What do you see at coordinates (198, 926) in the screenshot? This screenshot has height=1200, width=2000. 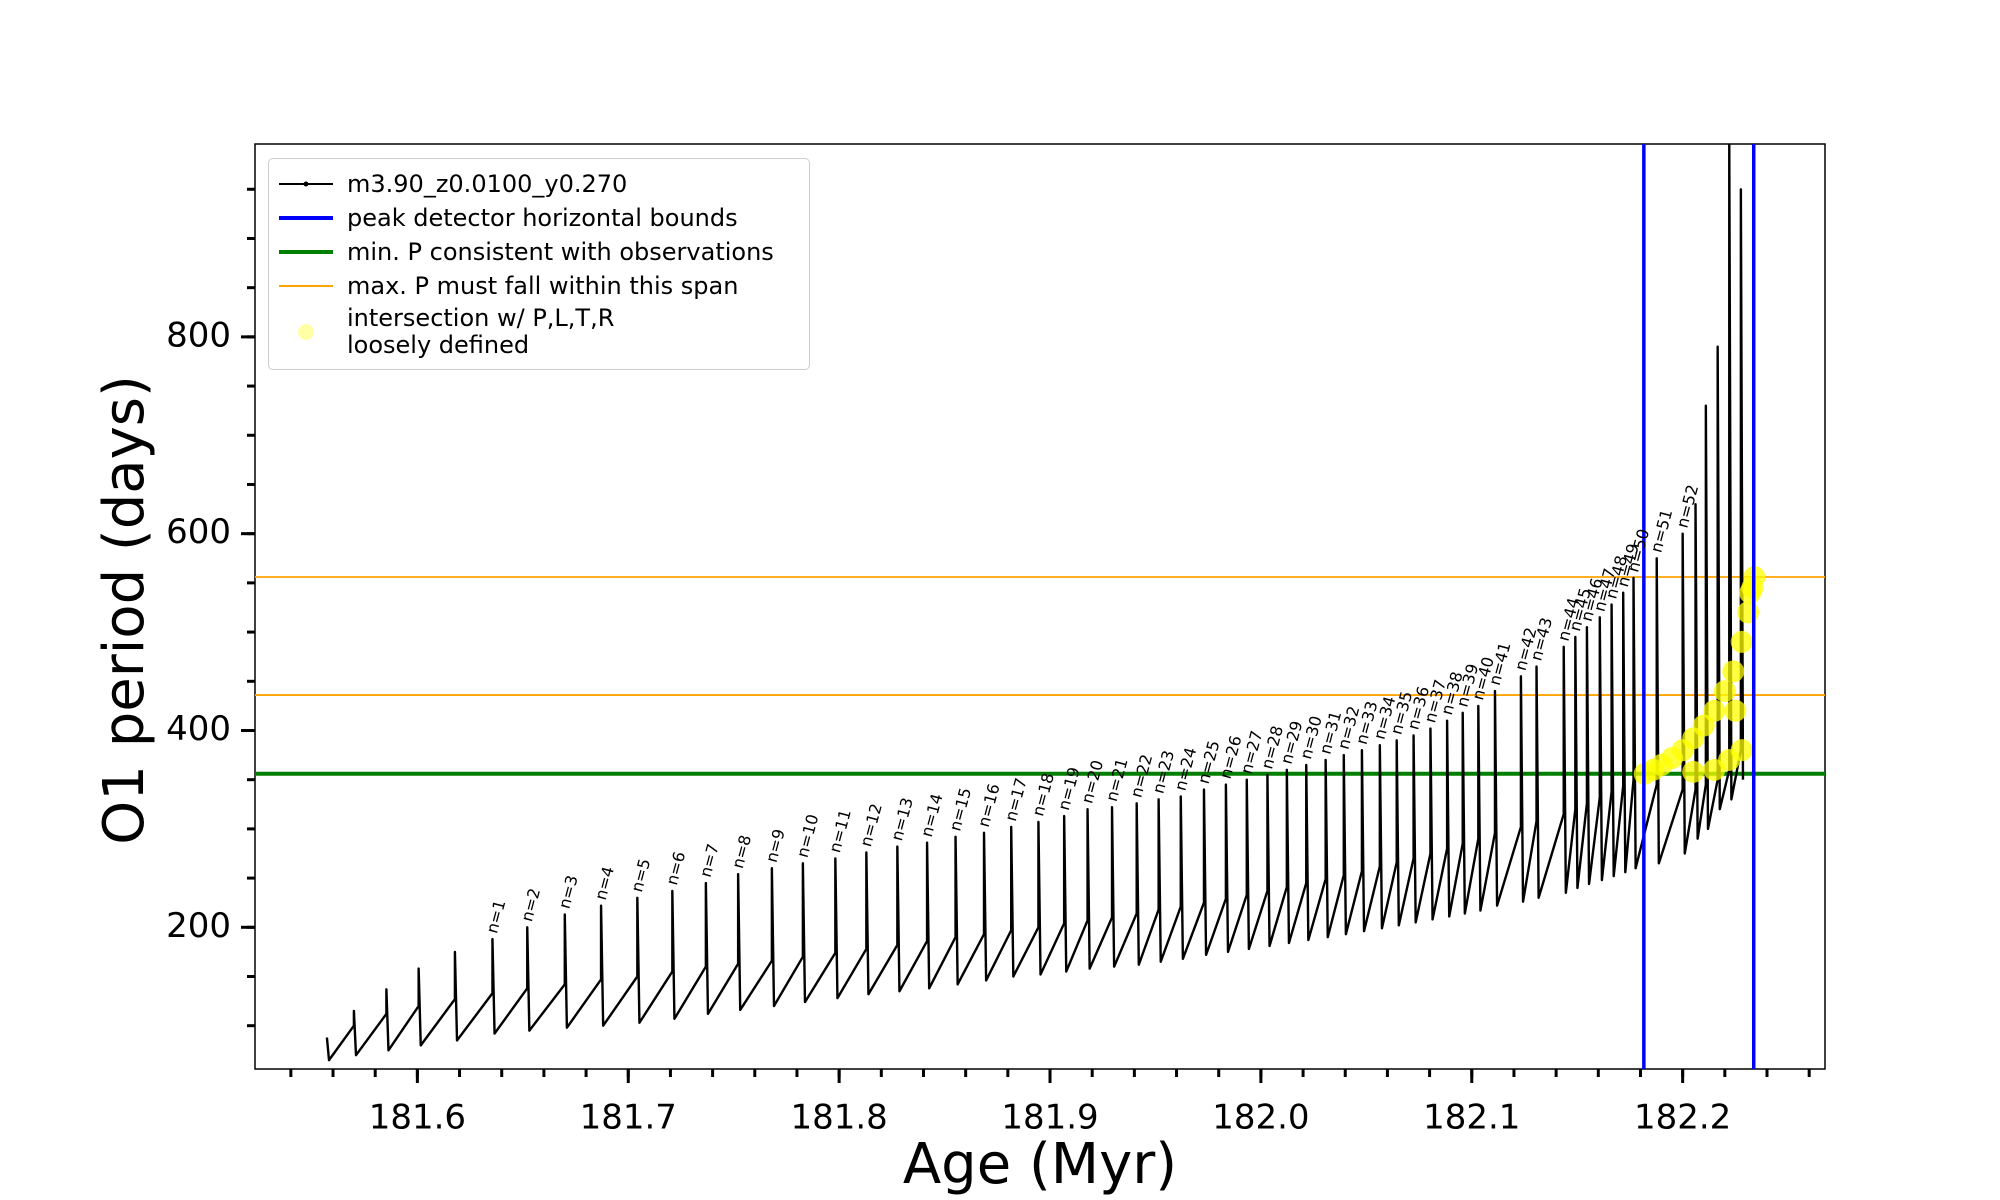 I see `y-tick-label: 200` at bounding box center [198, 926].